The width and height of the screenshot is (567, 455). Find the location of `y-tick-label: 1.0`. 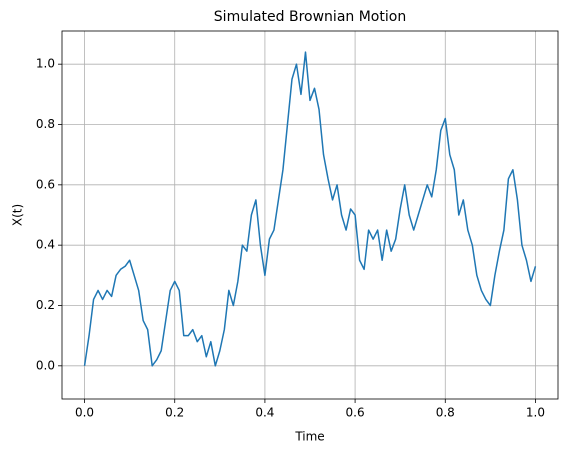

y-tick-label: 1.0 is located at coordinates (45, 64).